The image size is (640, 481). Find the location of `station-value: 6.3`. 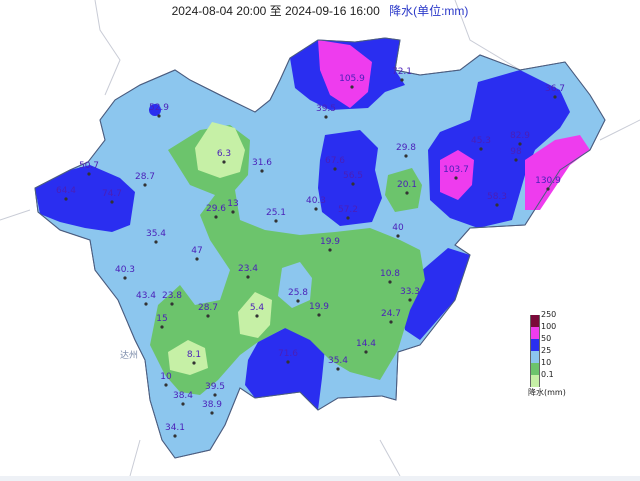

station-value: 6.3 is located at coordinates (224, 154).